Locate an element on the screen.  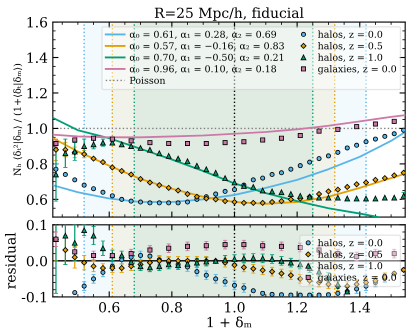
y-tick-label: 0.8 is located at coordinates (37, 164).